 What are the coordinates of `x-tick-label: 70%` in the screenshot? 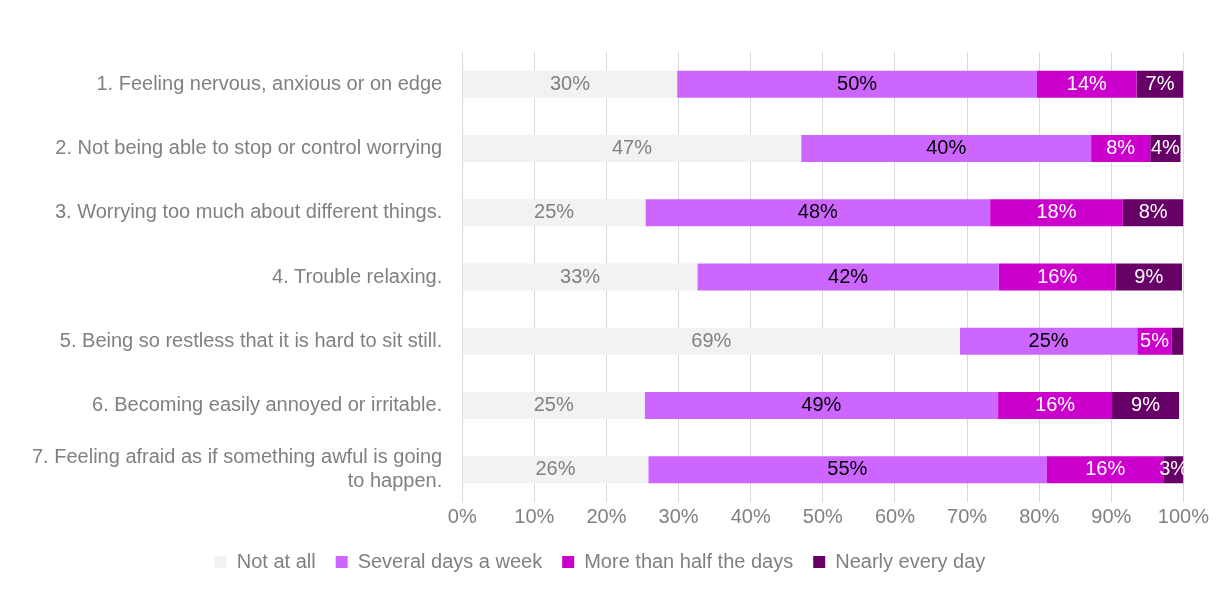 It's located at (967, 515).